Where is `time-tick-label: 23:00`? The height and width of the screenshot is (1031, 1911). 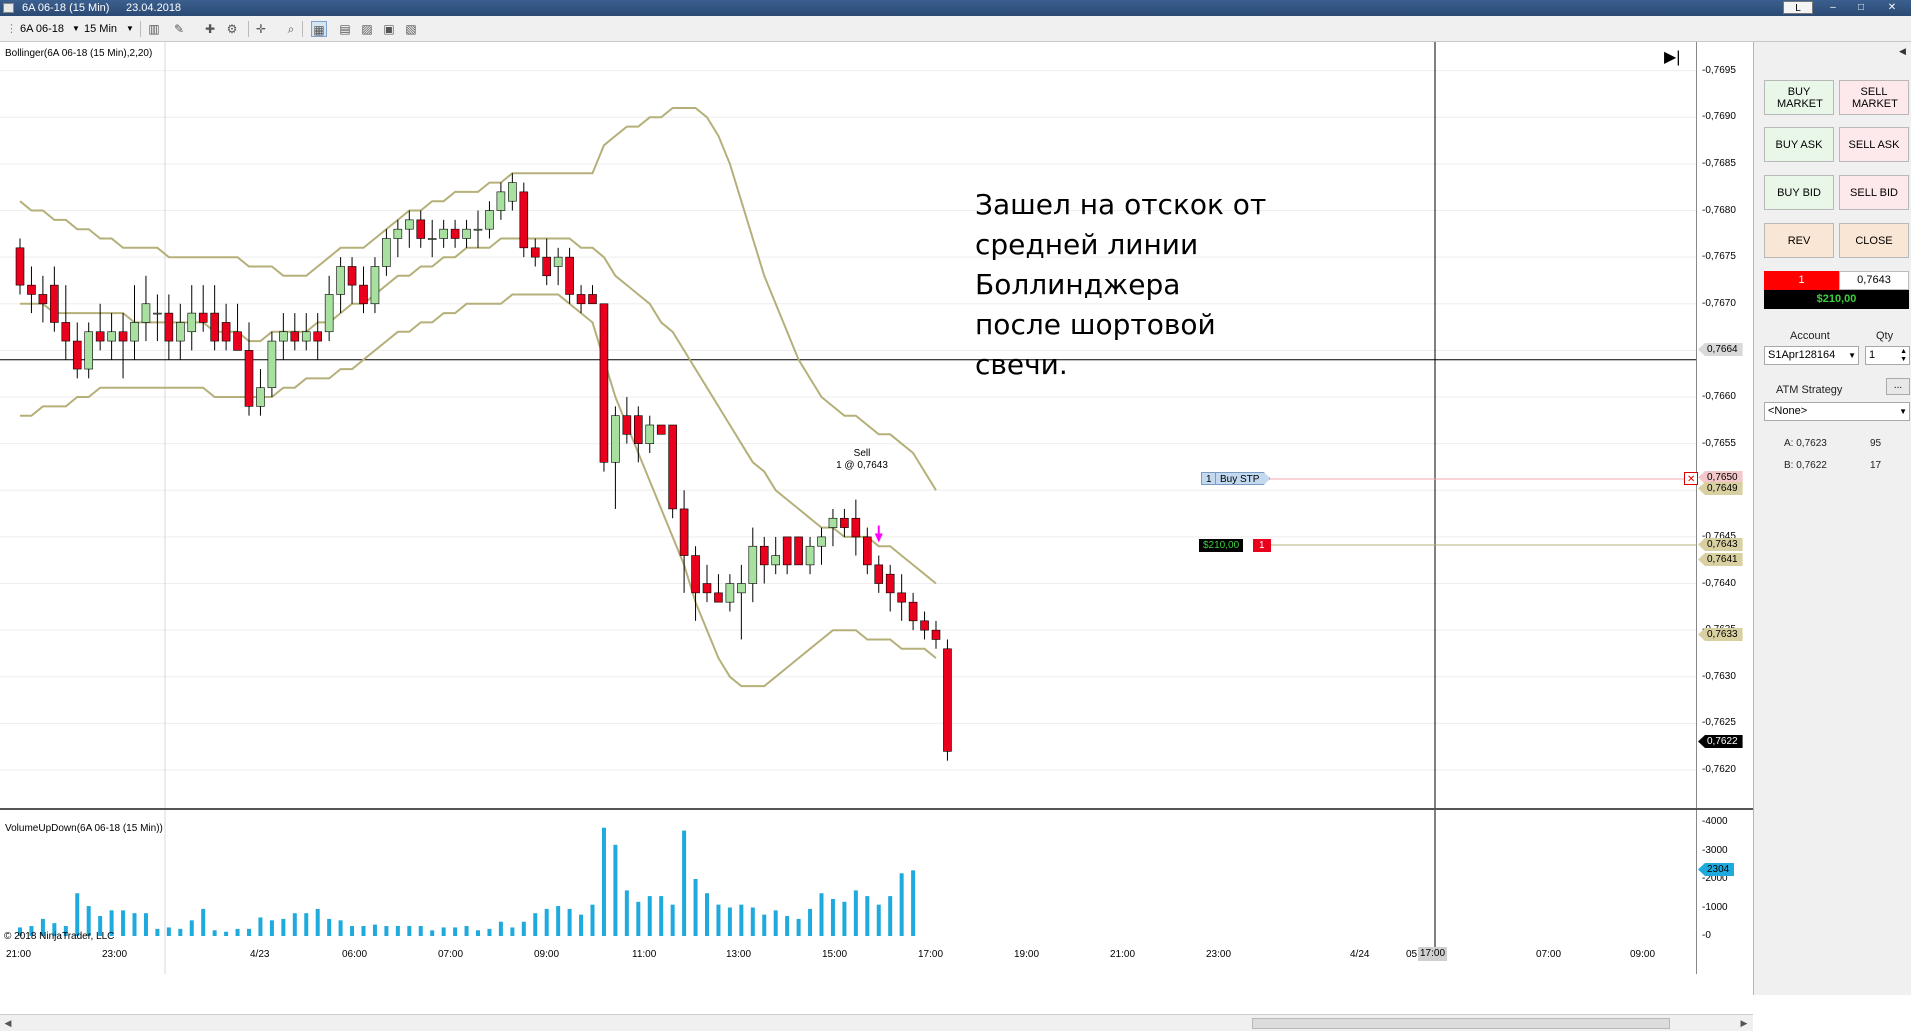
time-tick-label: 23:00 is located at coordinates (1219, 954).